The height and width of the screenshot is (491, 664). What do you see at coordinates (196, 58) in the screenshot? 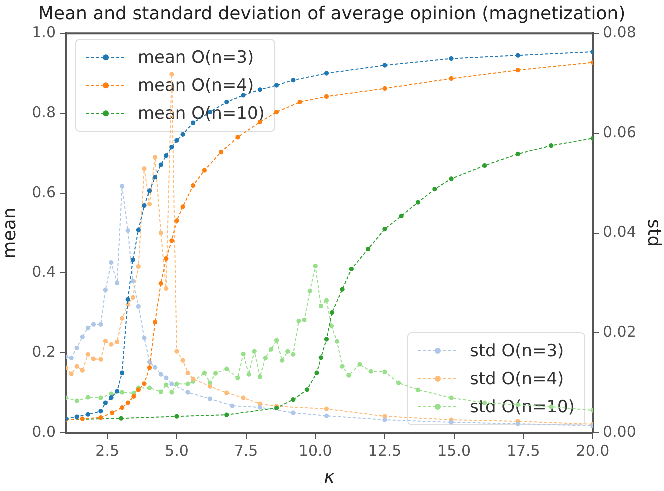
I see `legend-label: mean O(n=3)` at bounding box center [196, 58].